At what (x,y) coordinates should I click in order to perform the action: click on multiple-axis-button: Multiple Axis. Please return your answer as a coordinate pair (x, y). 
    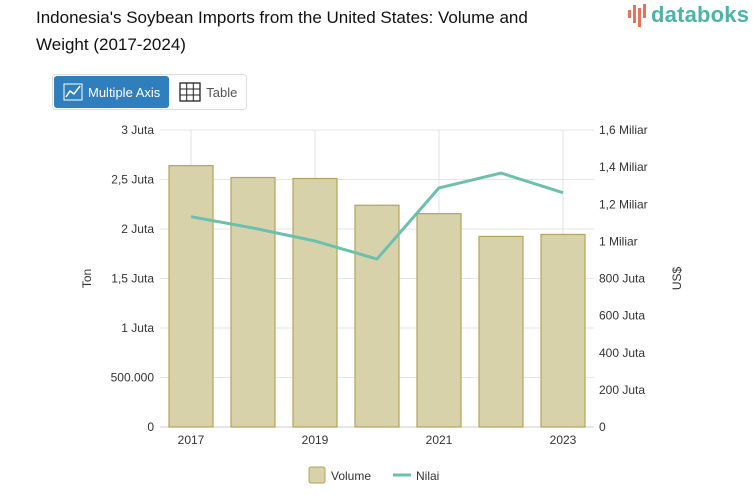
    Looking at the image, I should click on (112, 92).